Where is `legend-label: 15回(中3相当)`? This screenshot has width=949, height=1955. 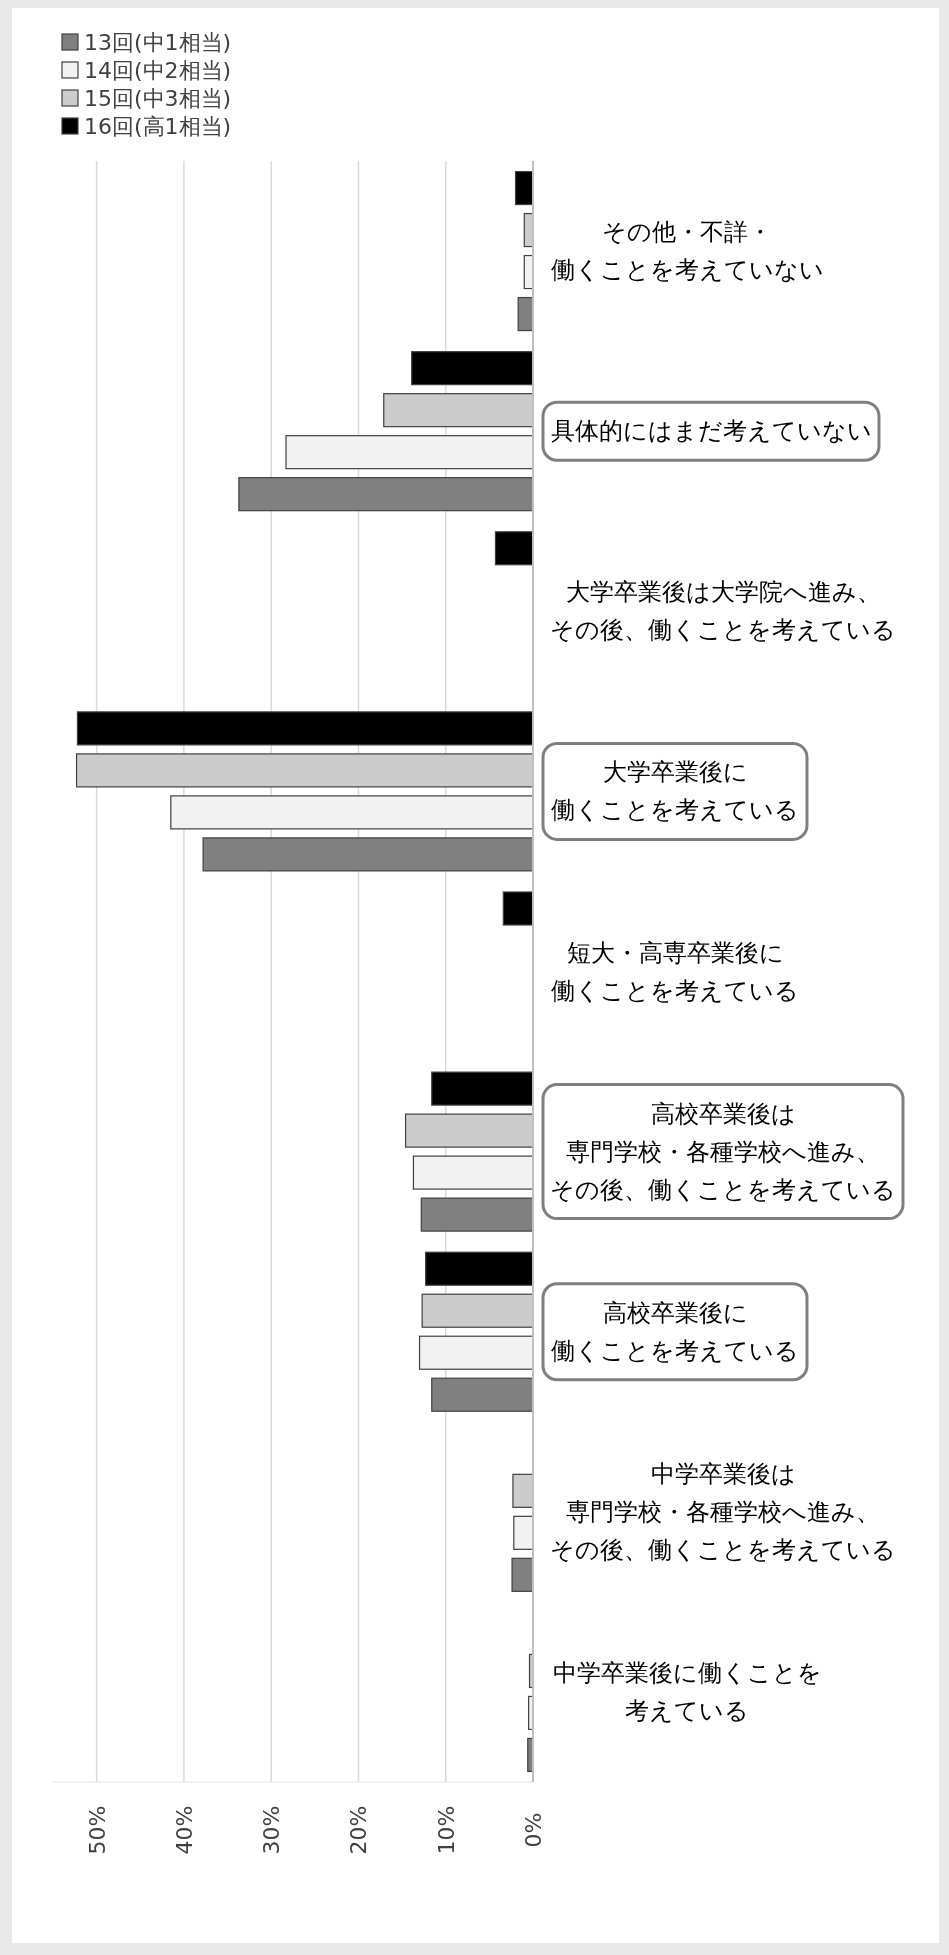
legend-label: 15回(中3相当) is located at coordinates (158, 98).